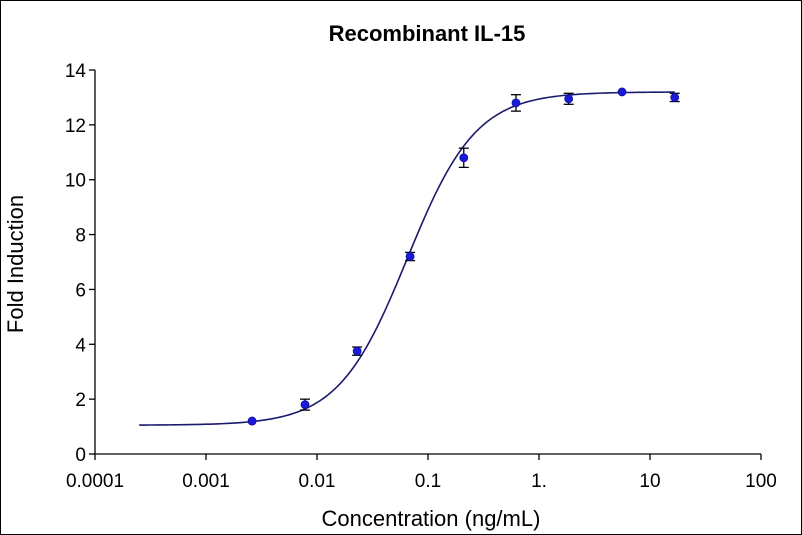 The image size is (802, 535). I want to click on x-tick-label: 100, so click(761, 481).